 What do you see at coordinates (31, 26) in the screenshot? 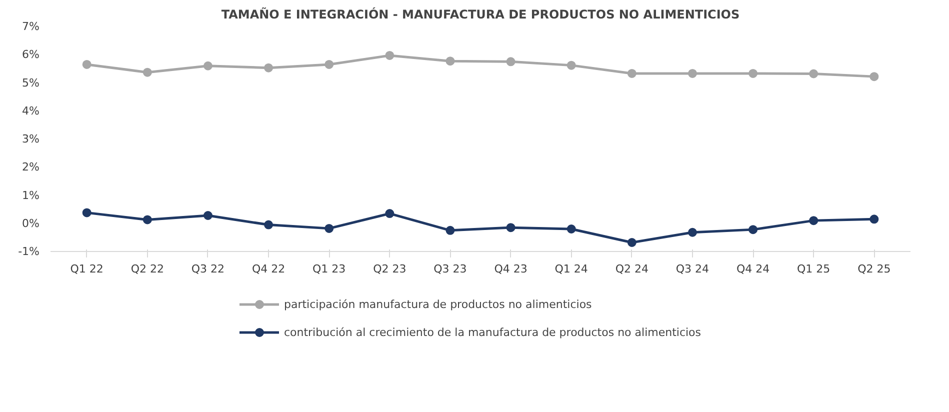
I see `y-tick-label: 7%` at bounding box center [31, 26].